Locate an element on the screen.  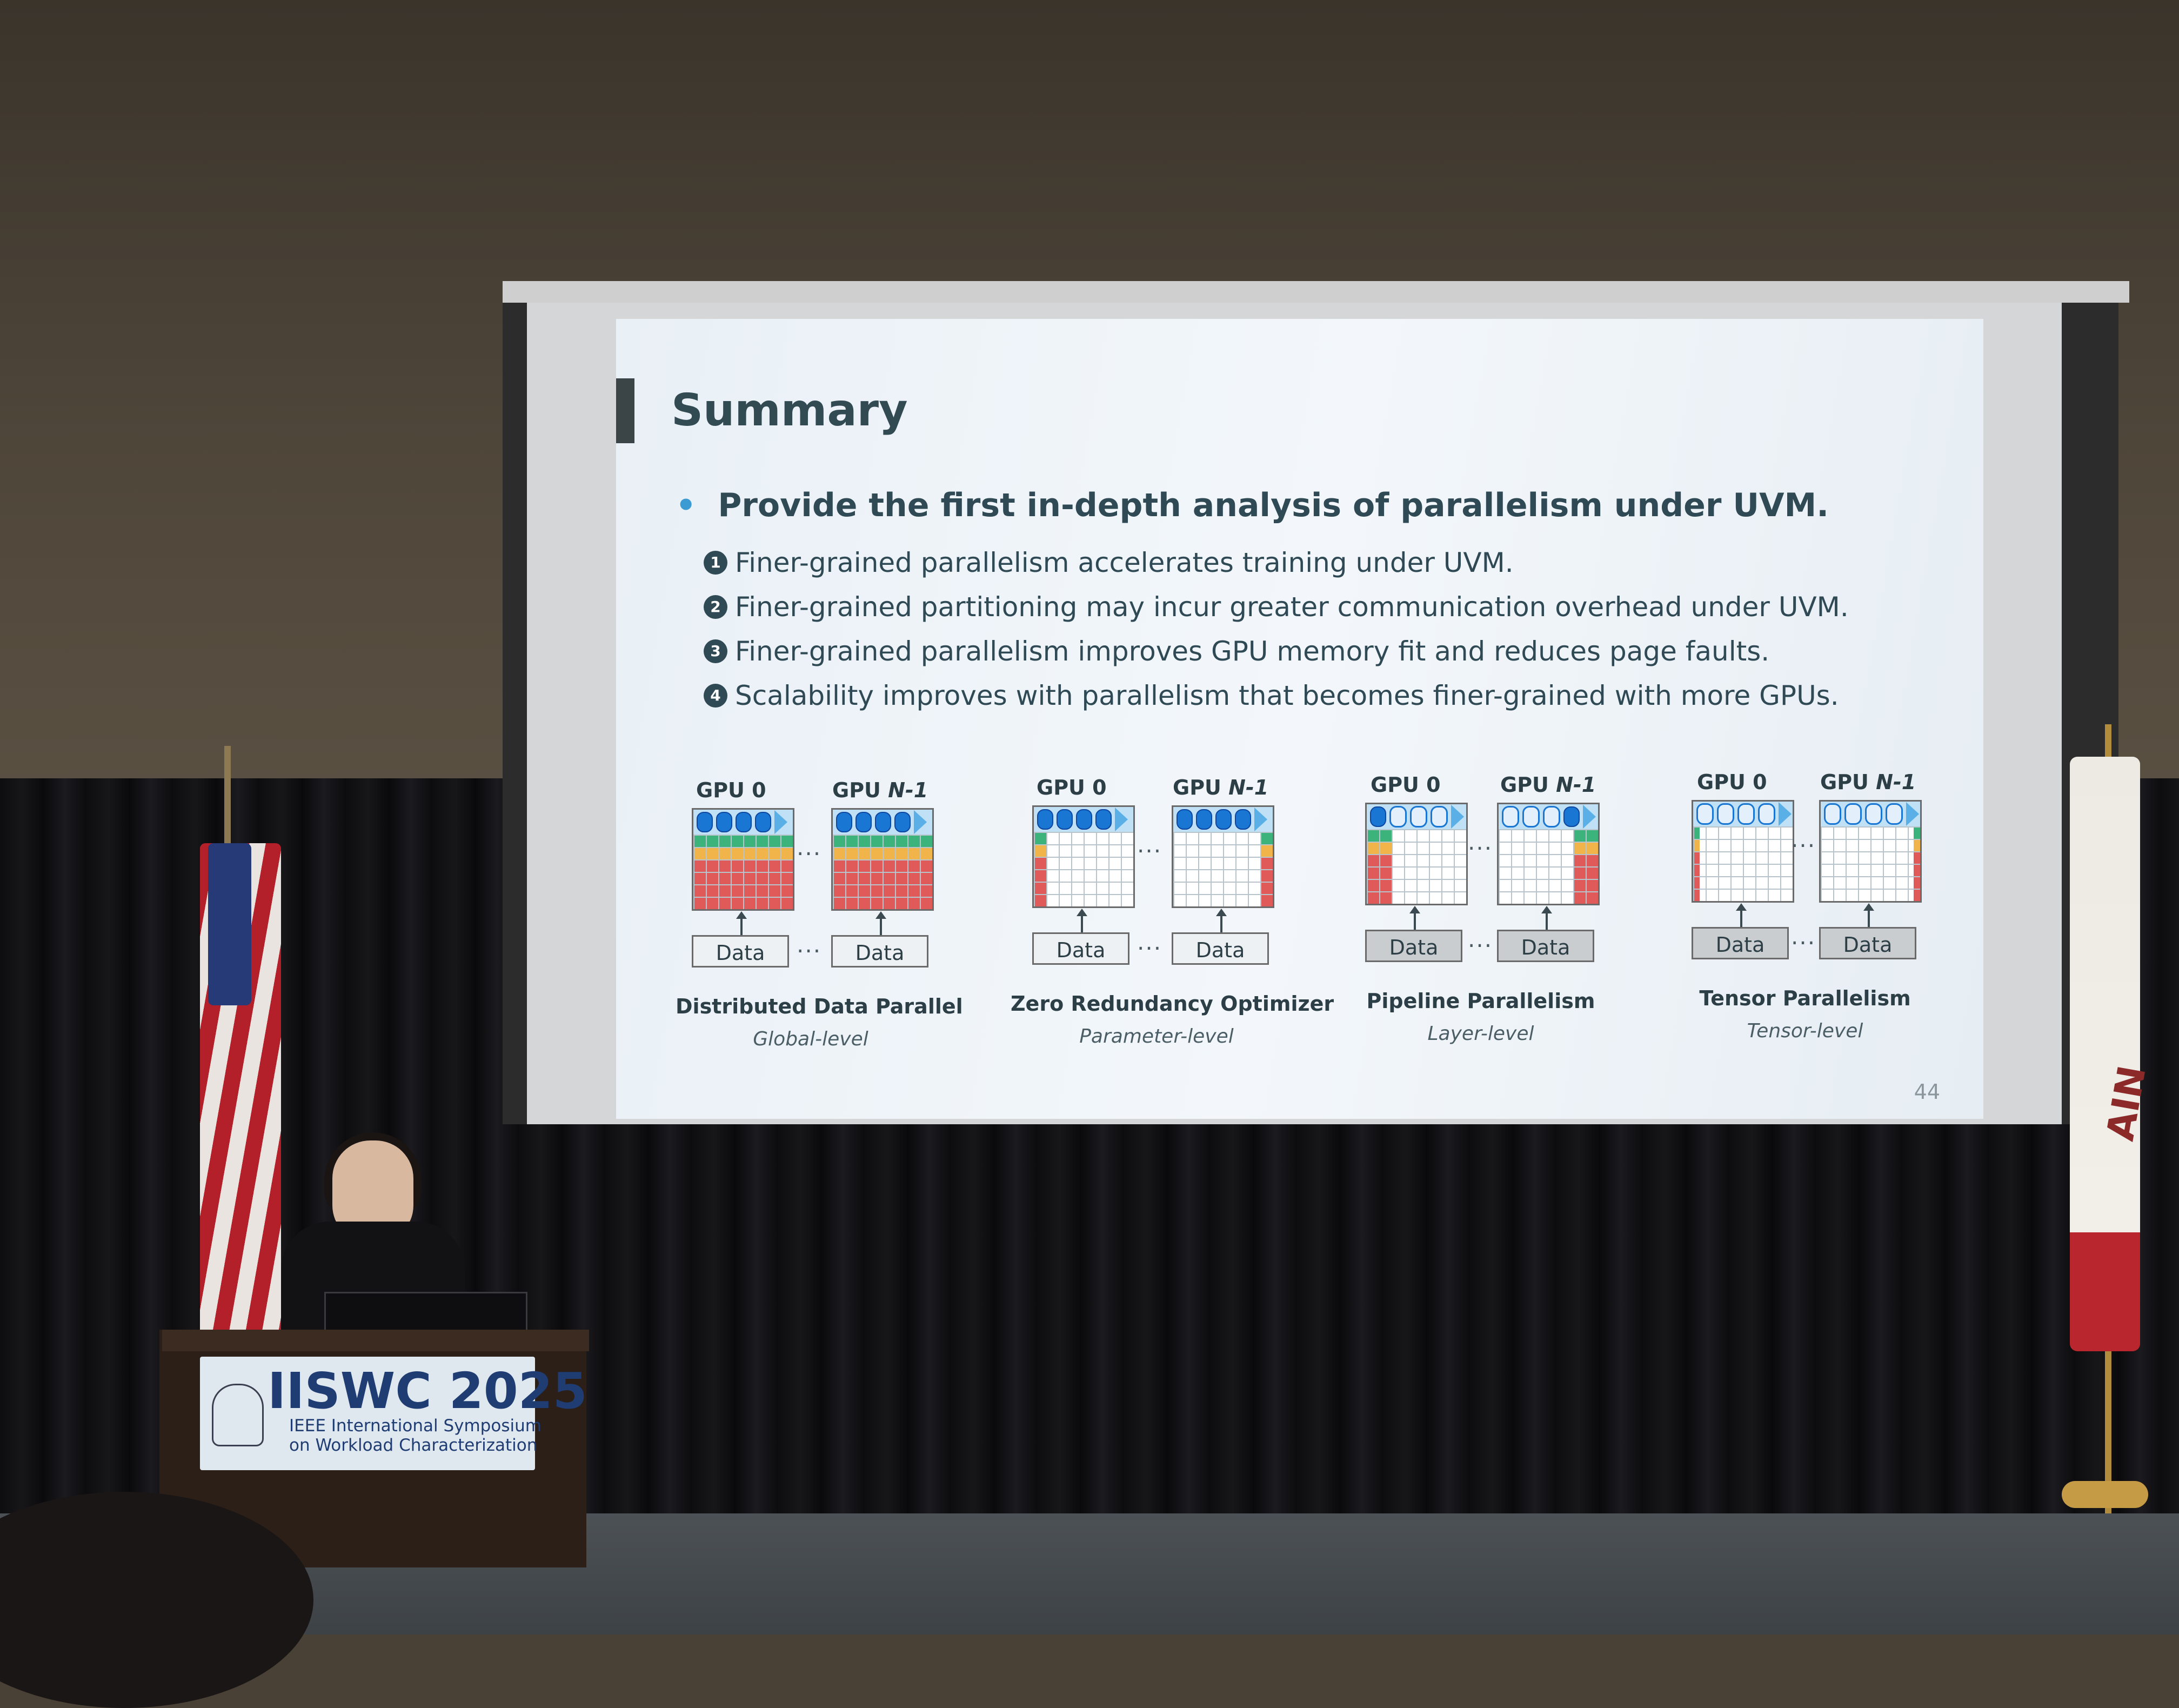
diagram-caption: Distributed Data Parallel is located at coordinates (820, 1006).